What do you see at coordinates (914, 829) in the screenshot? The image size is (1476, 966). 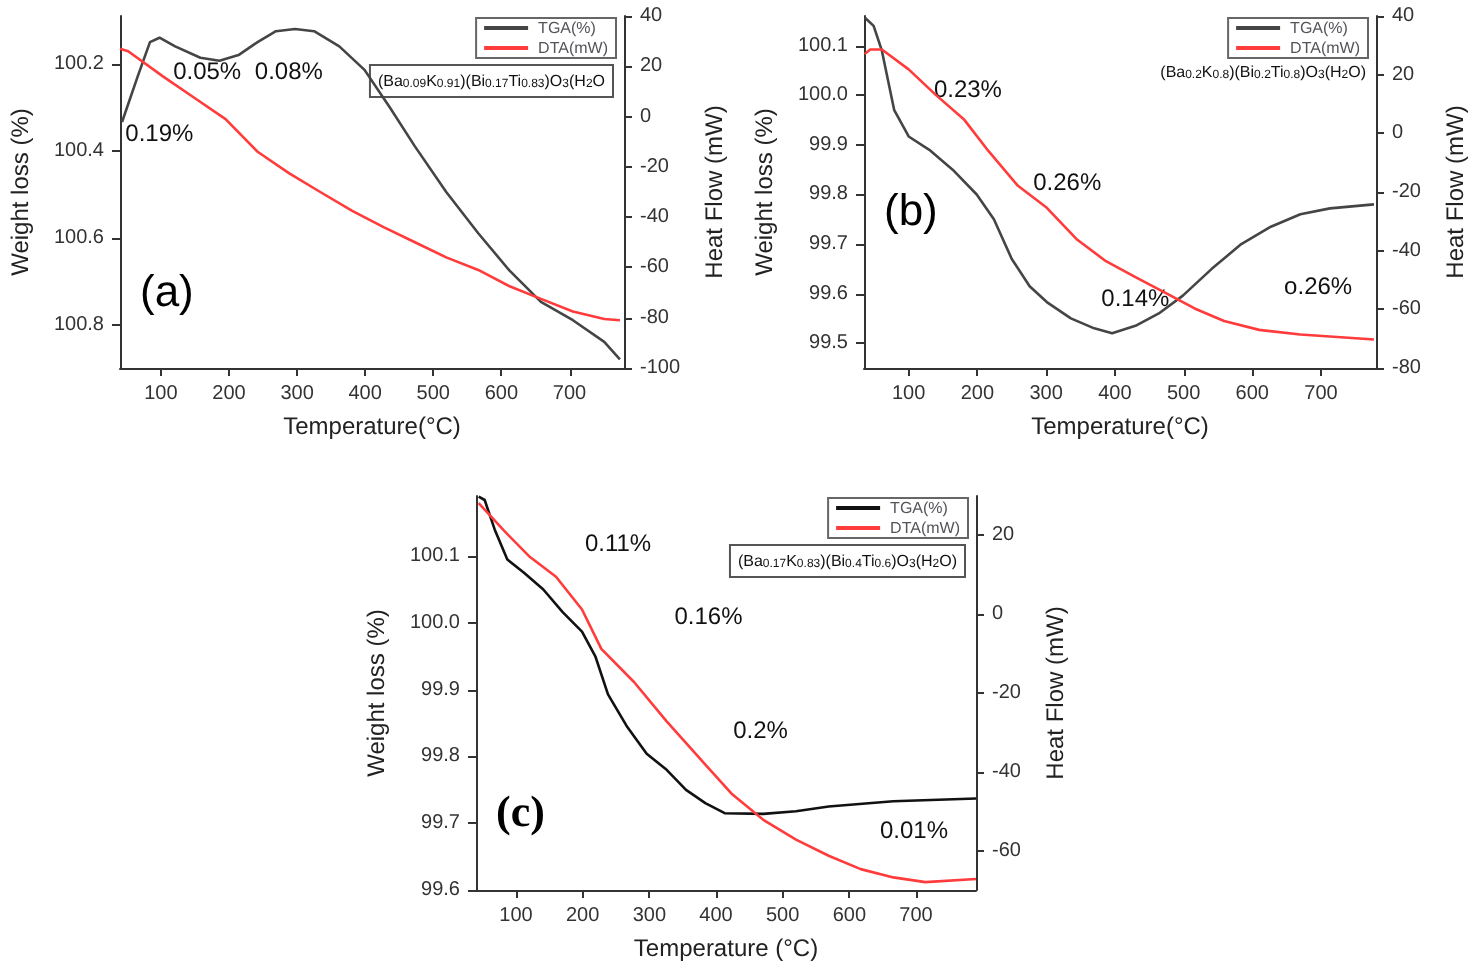 I see `annotation: 0.01%` at bounding box center [914, 829].